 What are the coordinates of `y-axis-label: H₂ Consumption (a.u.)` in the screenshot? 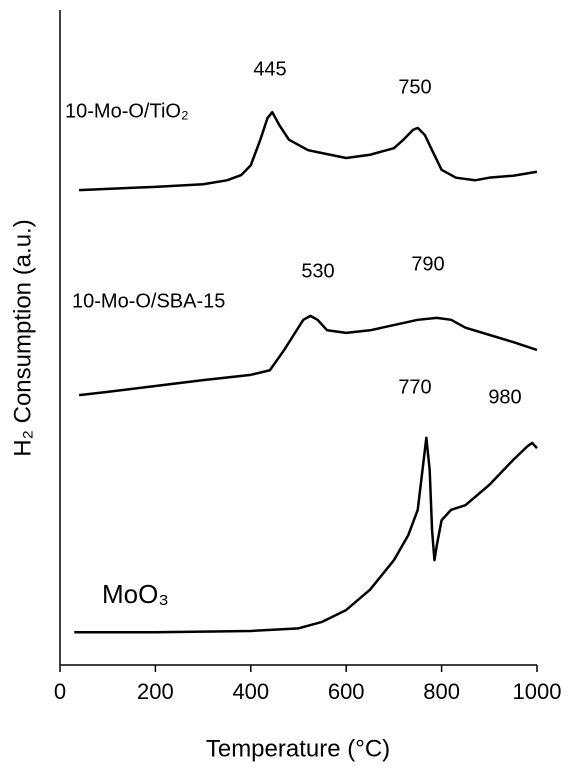 It's located at (22, 337).